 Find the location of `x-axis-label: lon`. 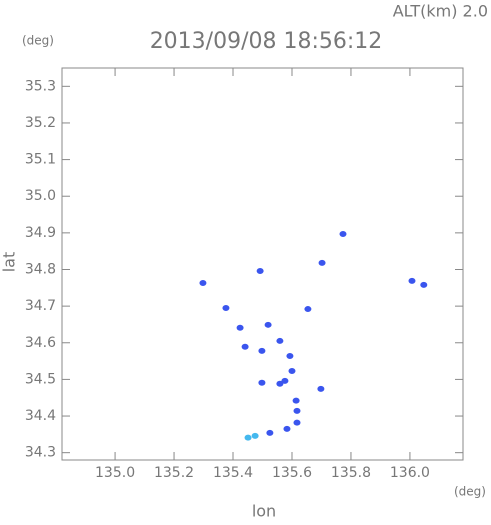

x-axis-label: lon is located at coordinates (264, 511).